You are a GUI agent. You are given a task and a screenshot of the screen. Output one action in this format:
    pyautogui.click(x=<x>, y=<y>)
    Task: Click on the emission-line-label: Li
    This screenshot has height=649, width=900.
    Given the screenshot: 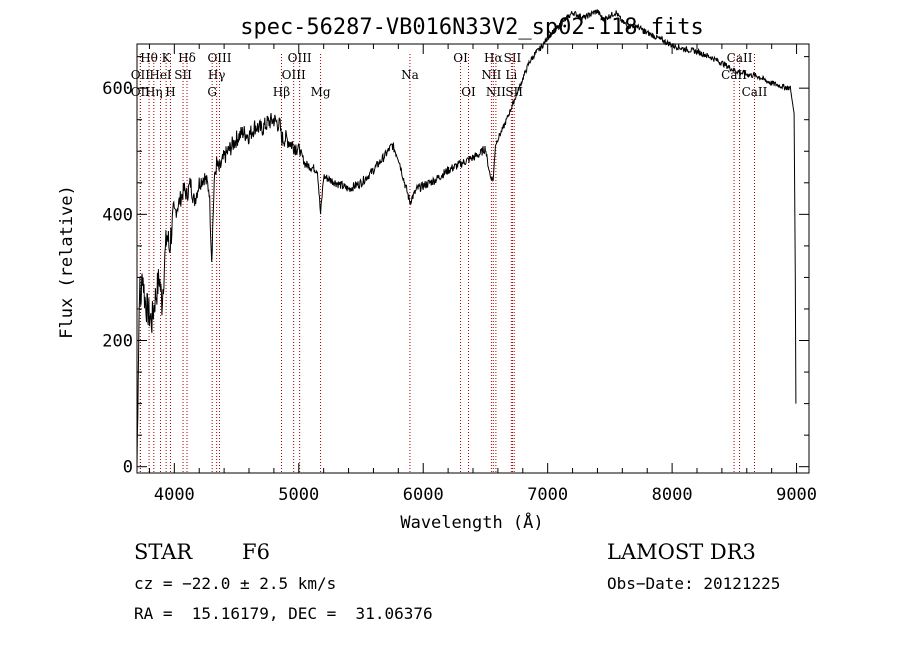 What is the action you would take?
    pyautogui.click(x=511, y=75)
    